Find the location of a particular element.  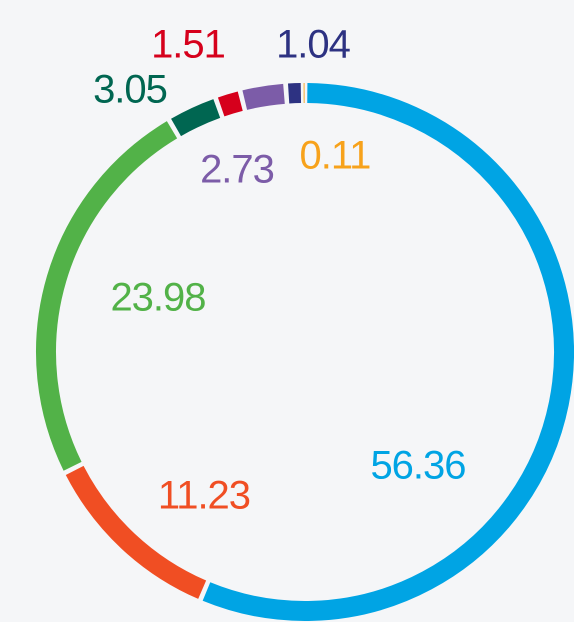

data-label: 1.51 is located at coordinates (188, 45).